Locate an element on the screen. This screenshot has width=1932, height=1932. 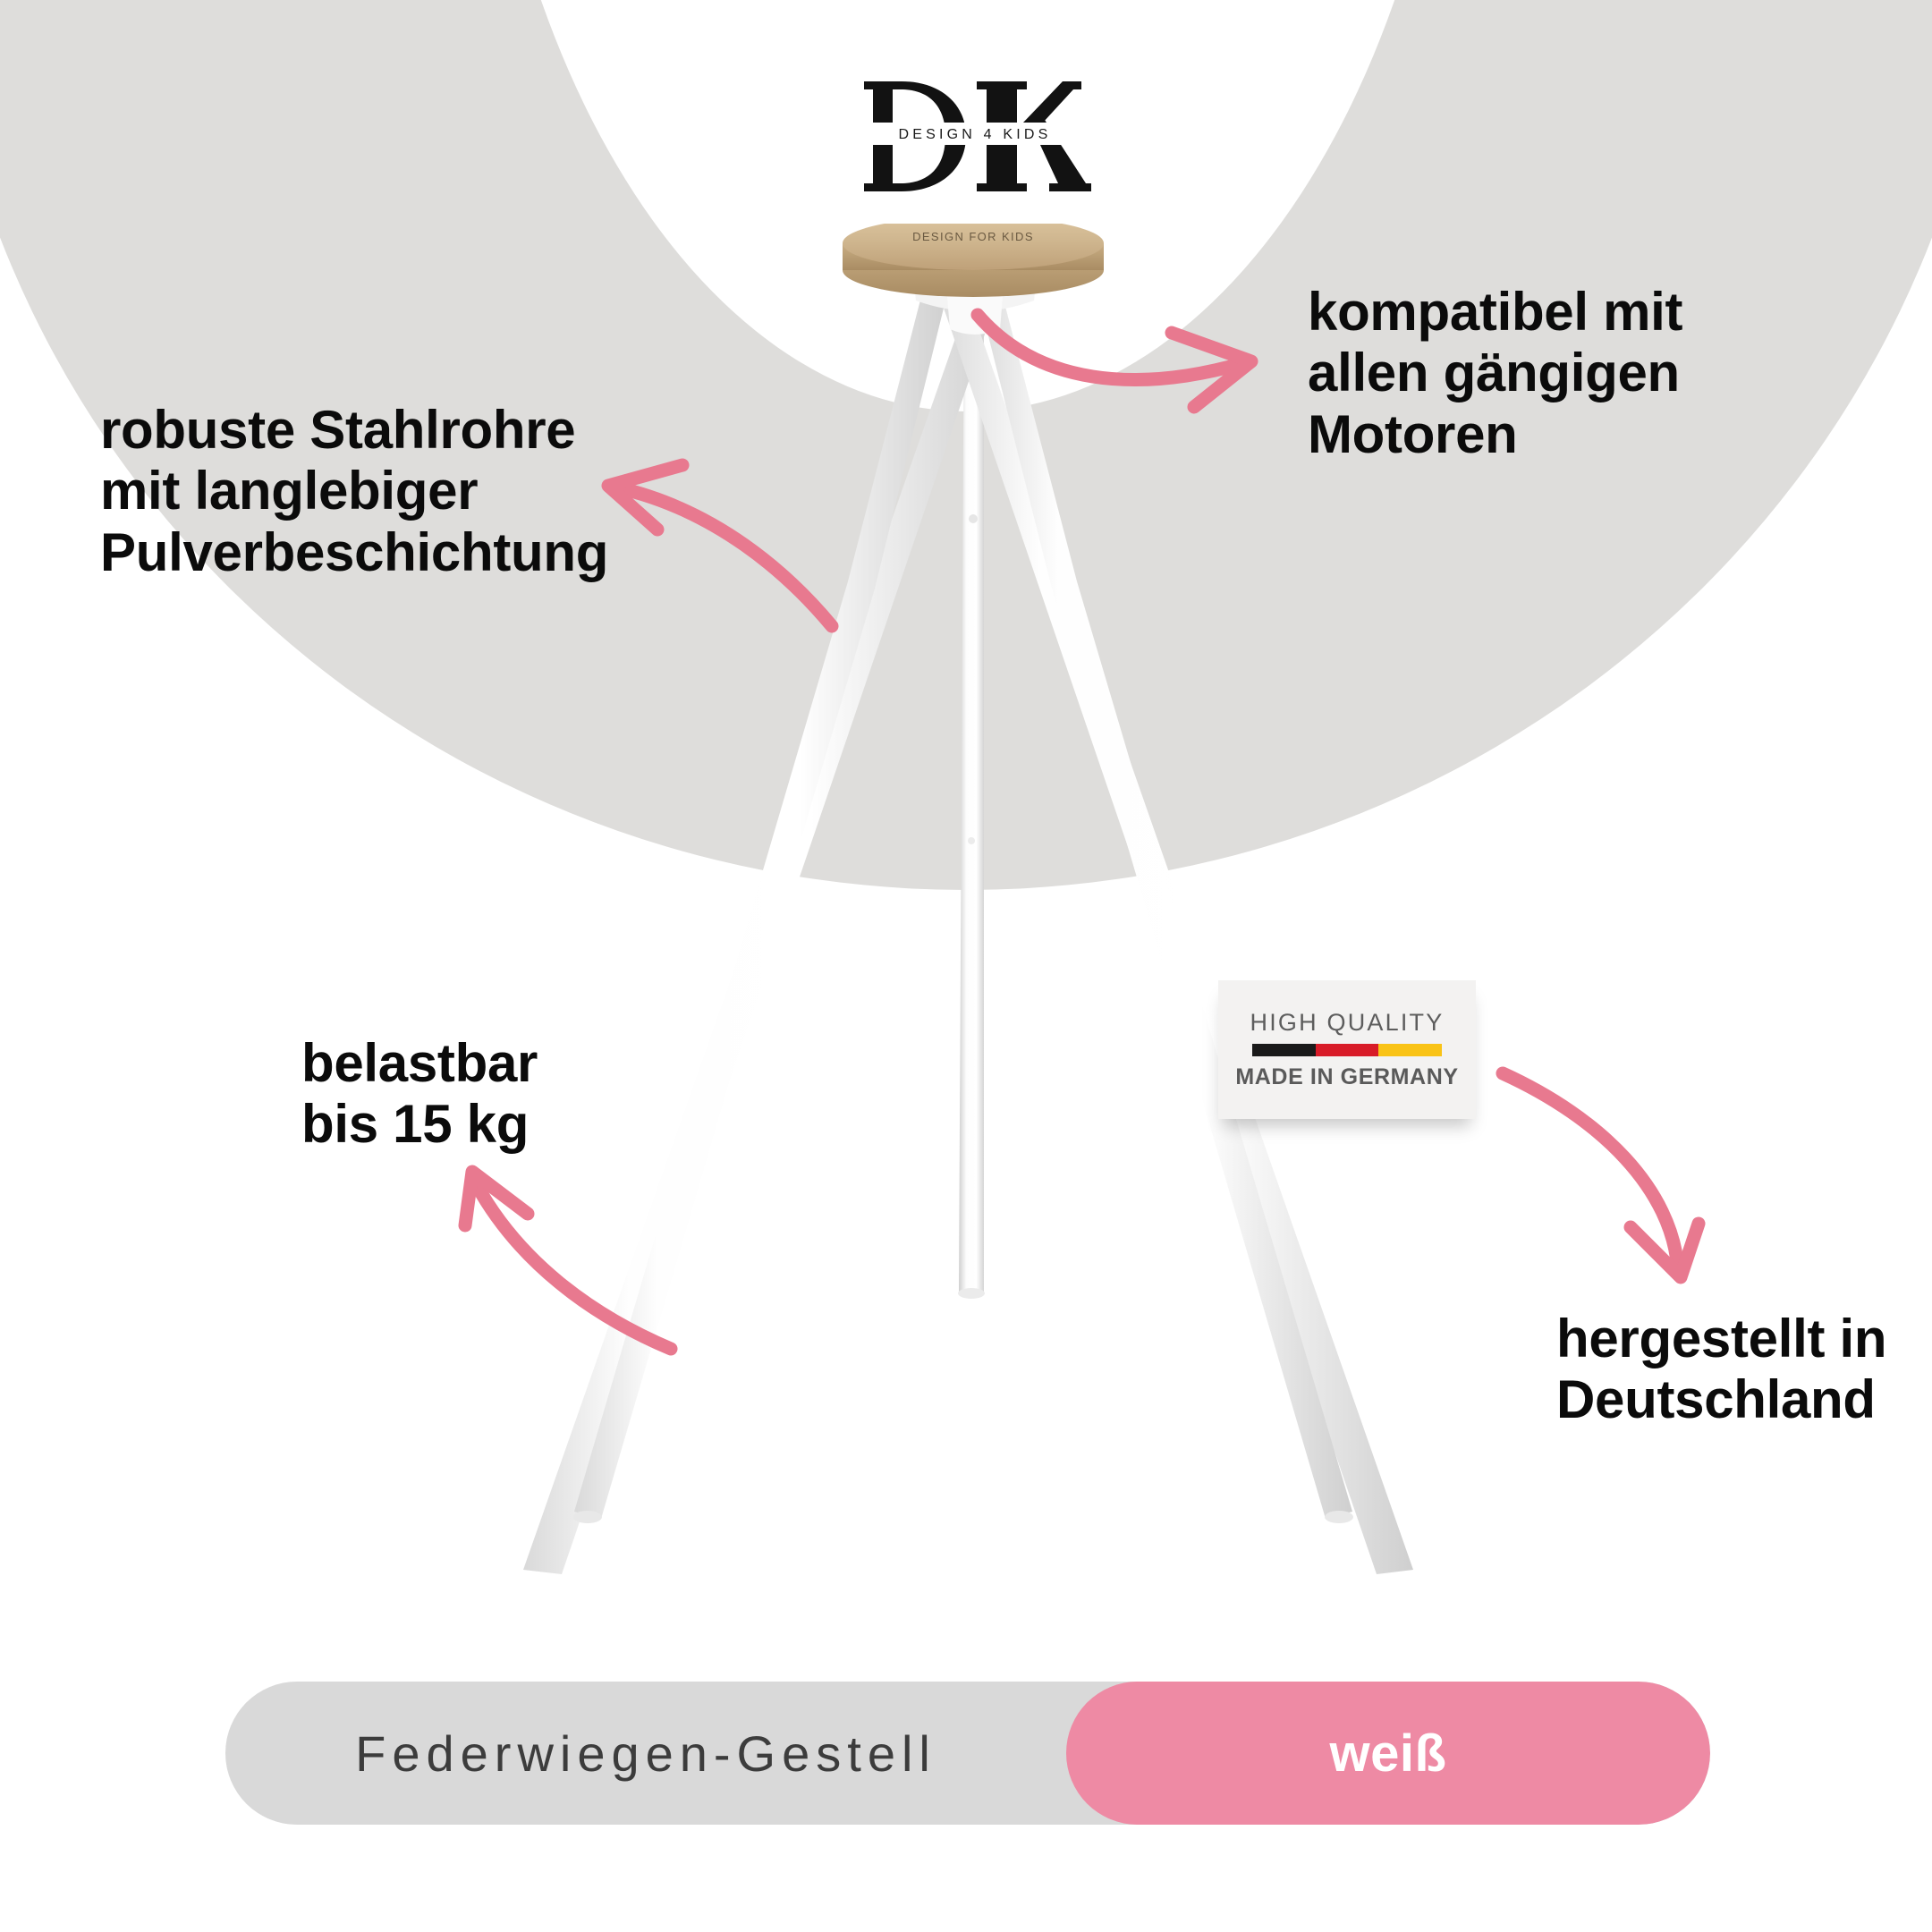
arrow-made-in-germany is located at coordinates (1601, 1175).